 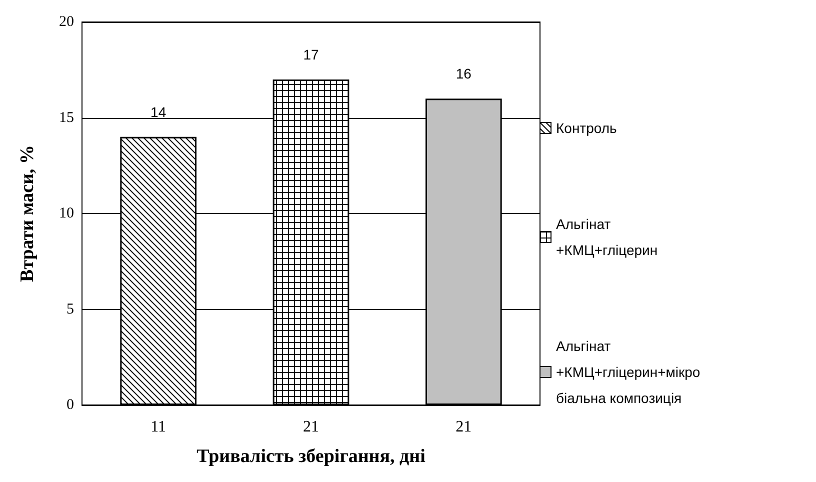 What do you see at coordinates (66, 214) in the screenshot?
I see `y-tick-label: 10` at bounding box center [66, 214].